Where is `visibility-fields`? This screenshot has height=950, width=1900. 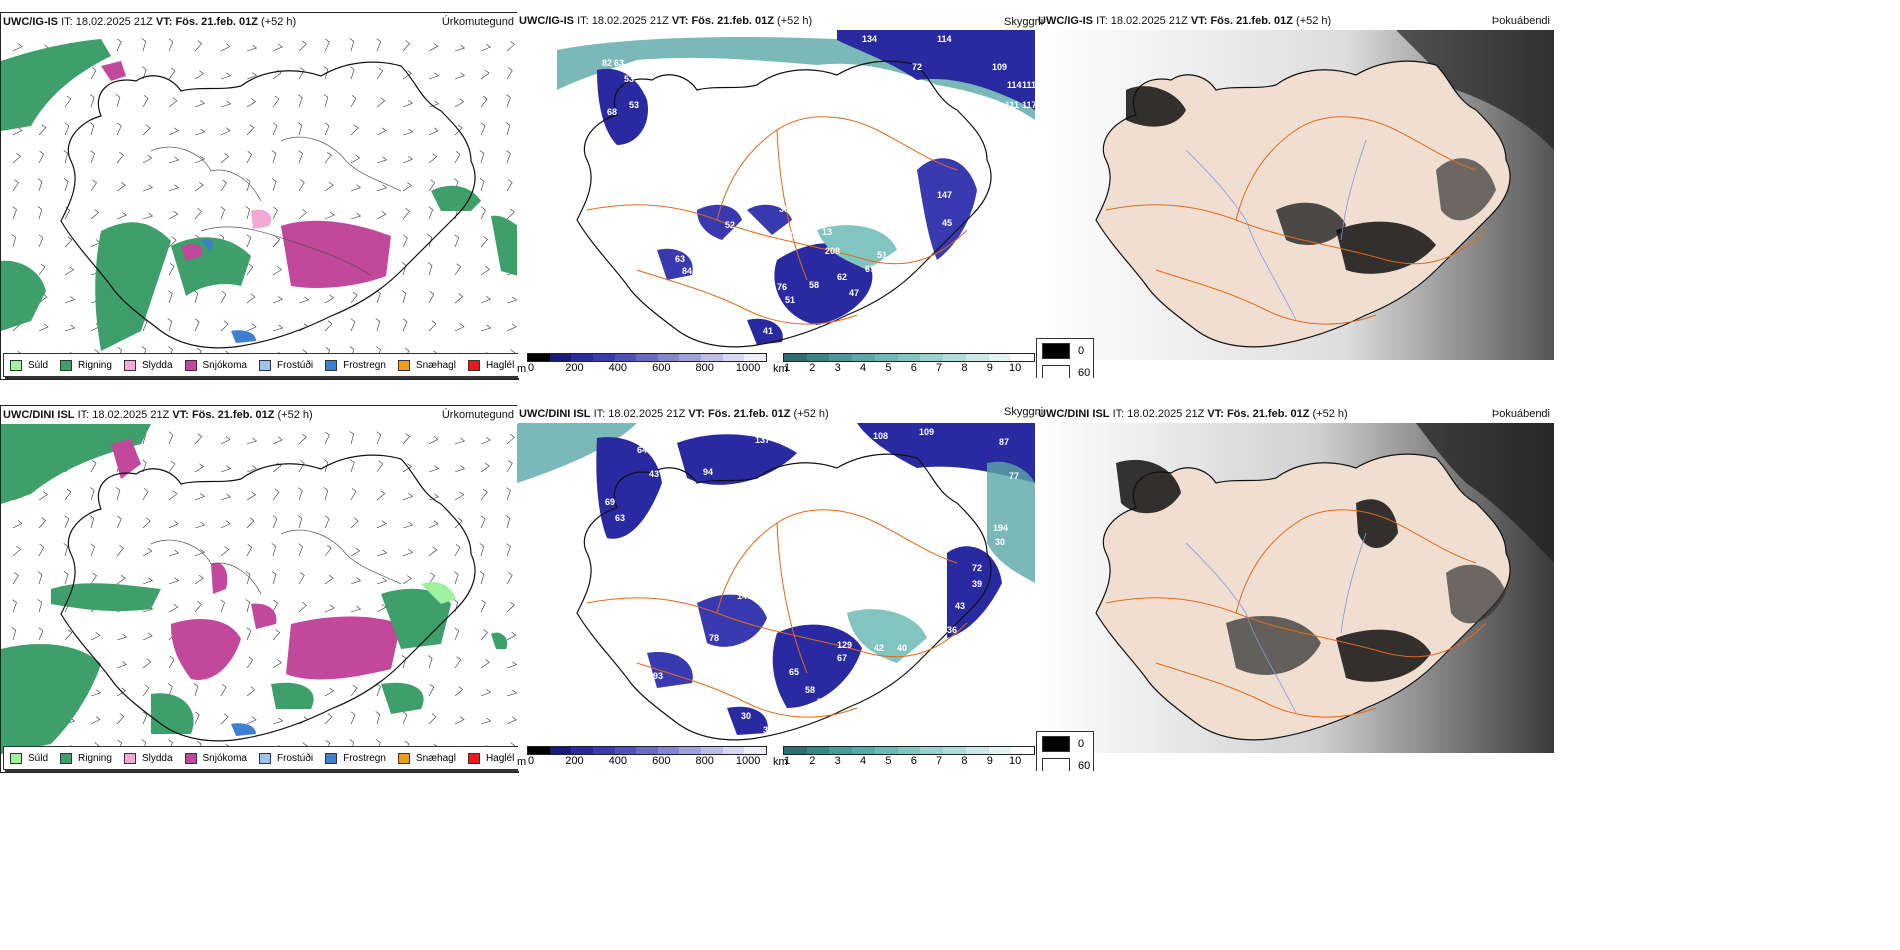
visibility-fields is located at coordinates (796, 187).